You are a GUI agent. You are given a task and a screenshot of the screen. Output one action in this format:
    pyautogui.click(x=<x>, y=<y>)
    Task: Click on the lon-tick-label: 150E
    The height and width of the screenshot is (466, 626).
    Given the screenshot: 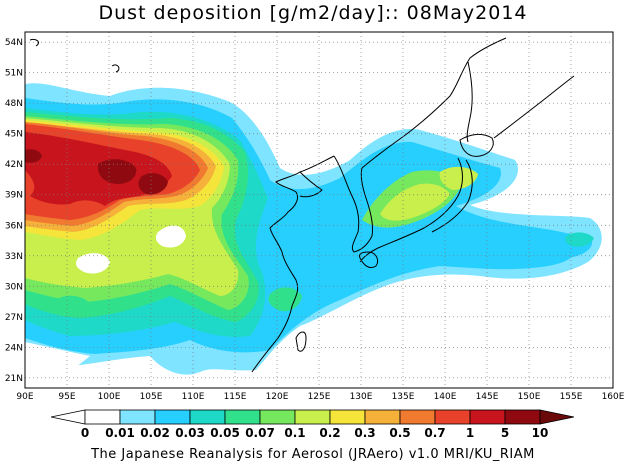 What is the action you would take?
    pyautogui.click(x=529, y=397)
    